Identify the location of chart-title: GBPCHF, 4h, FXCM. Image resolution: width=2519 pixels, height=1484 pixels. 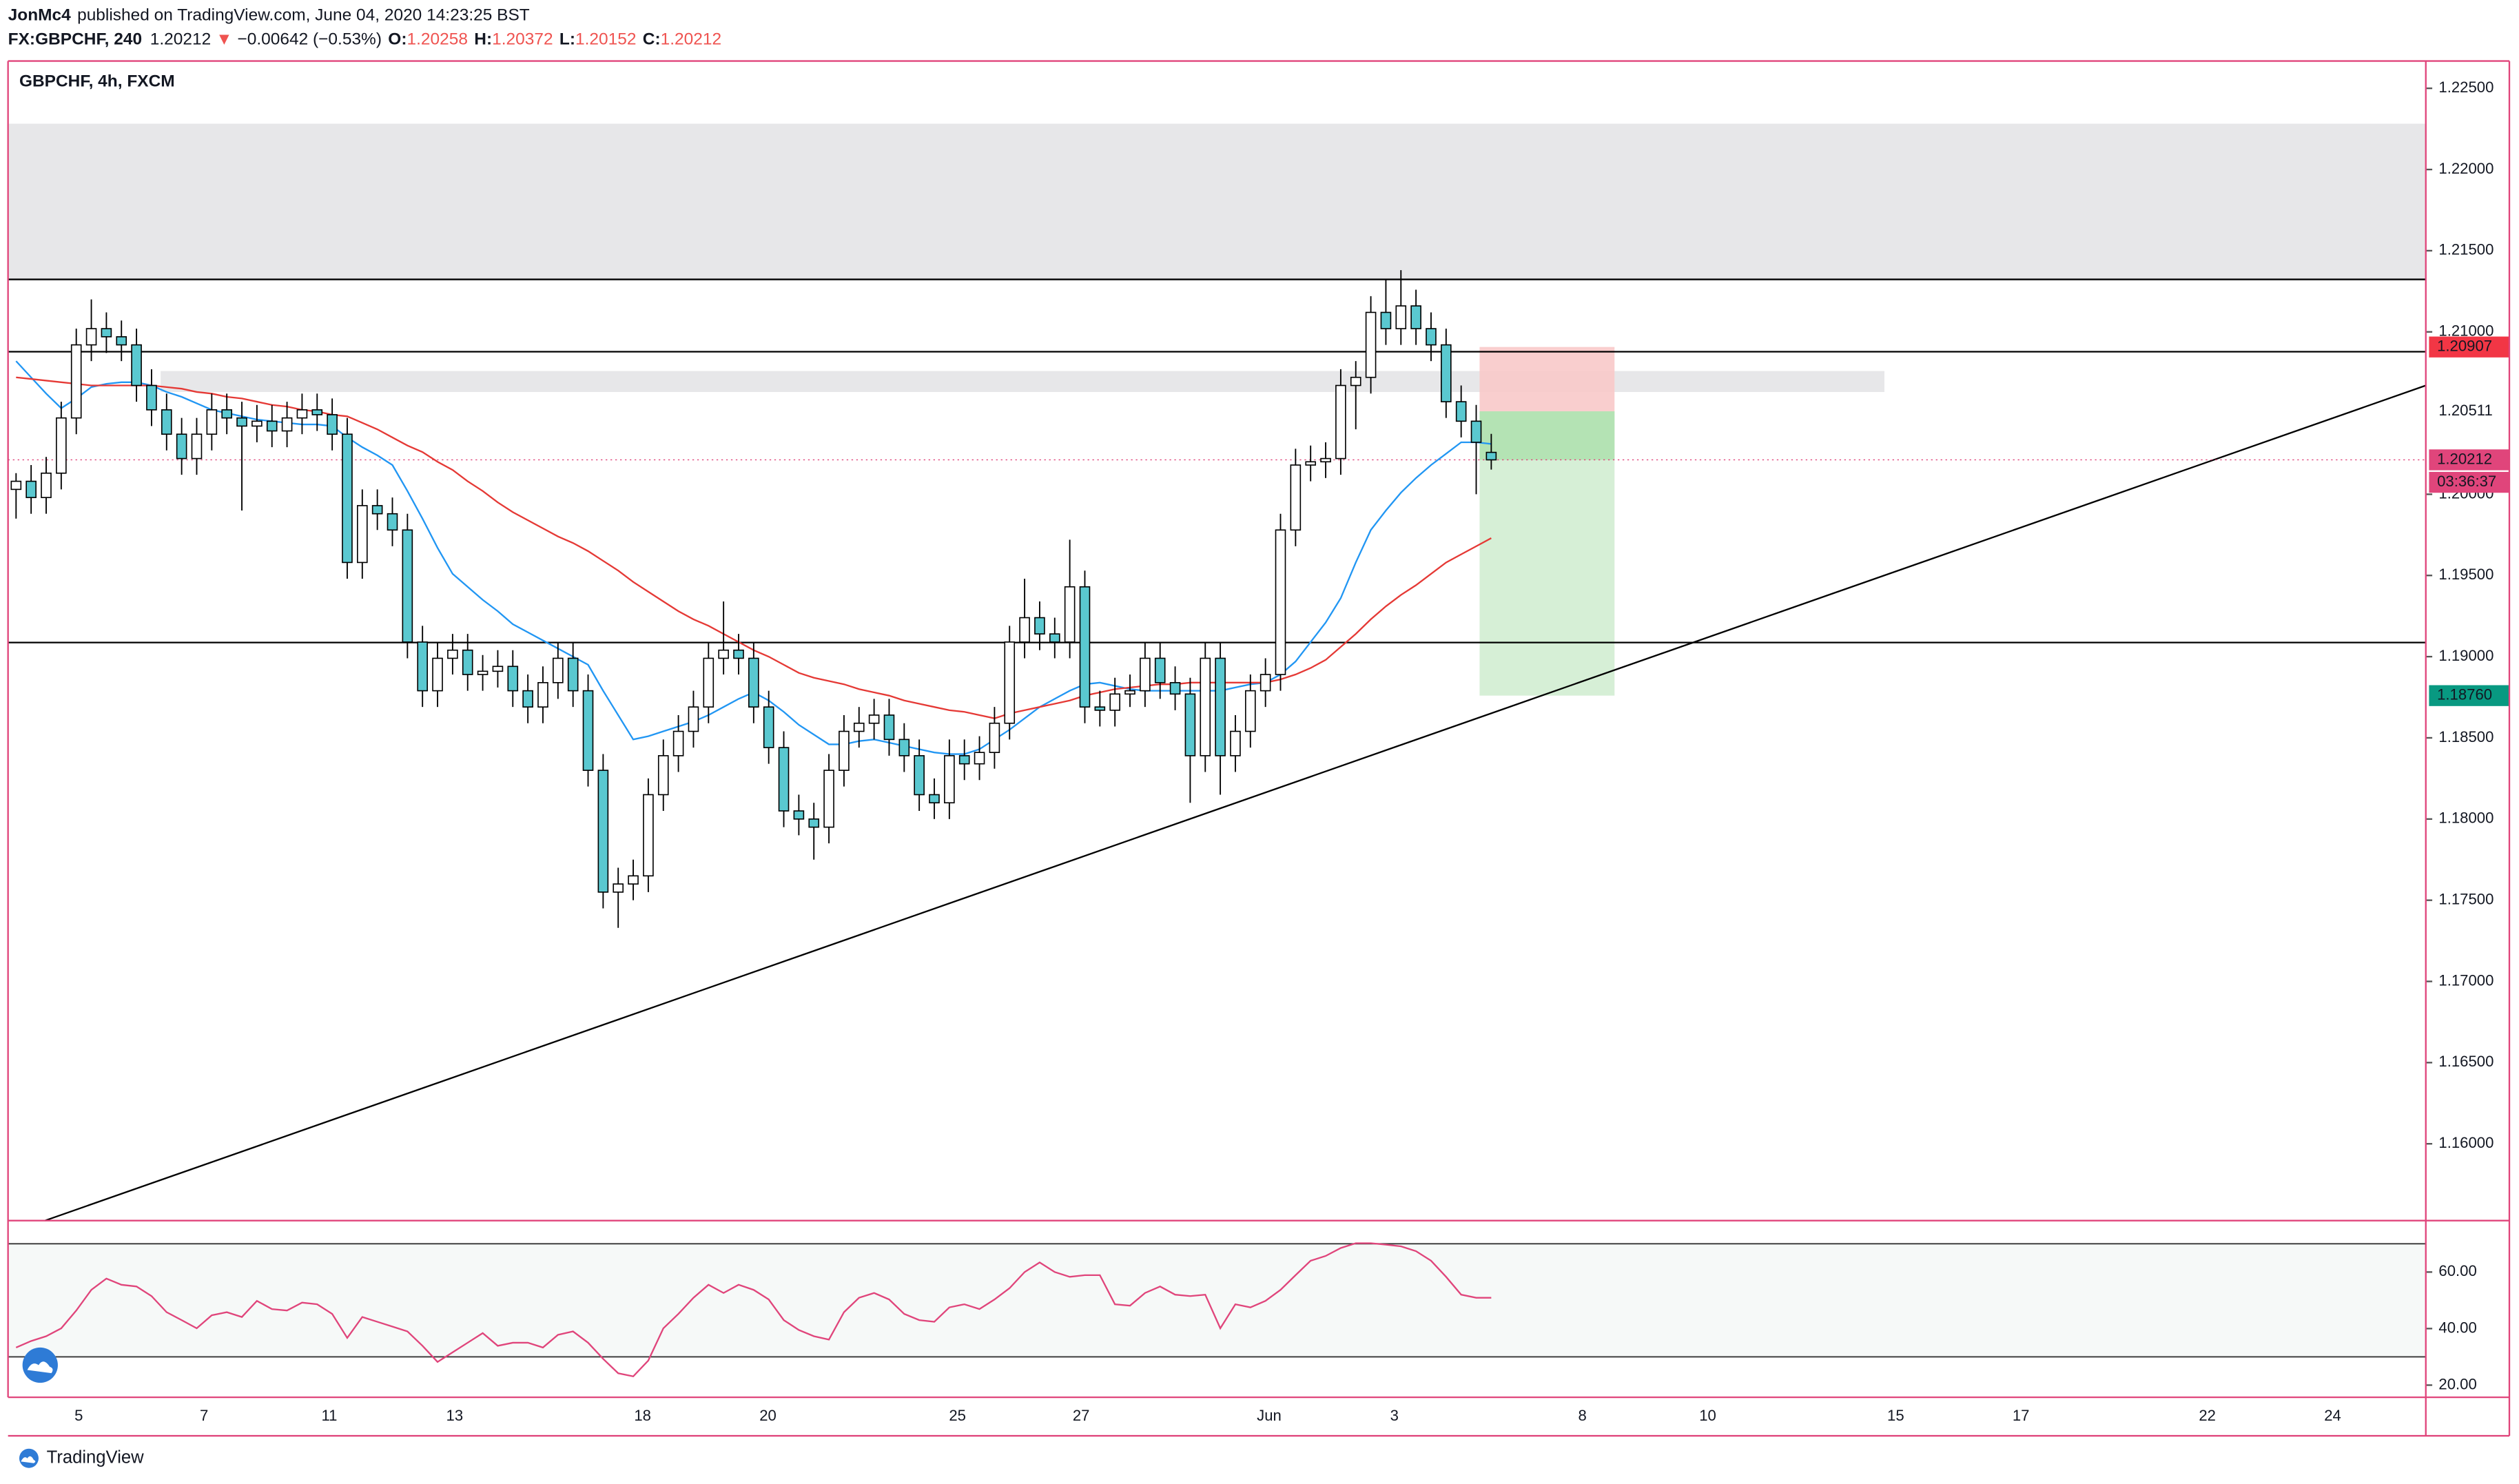
(97, 81).